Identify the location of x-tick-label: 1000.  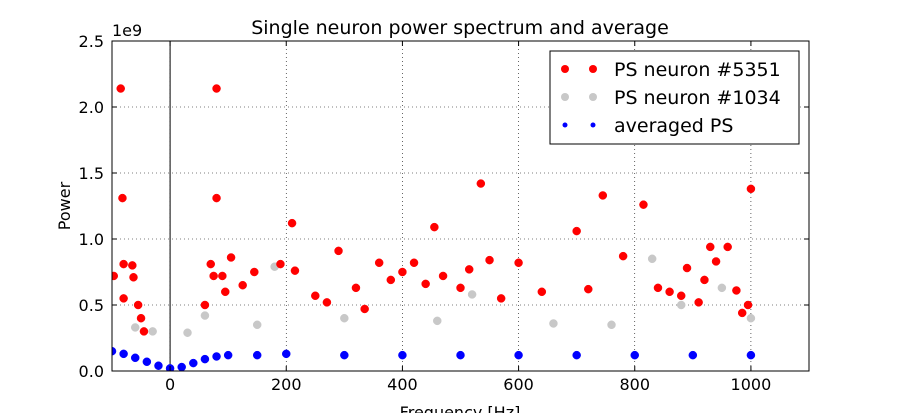
(751, 384).